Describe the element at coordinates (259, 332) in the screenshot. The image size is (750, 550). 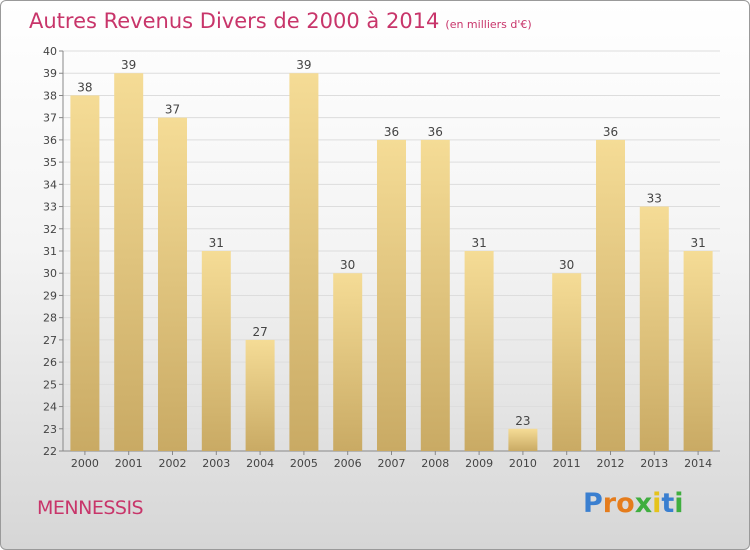
I see `bar-value-label: 27` at that location.